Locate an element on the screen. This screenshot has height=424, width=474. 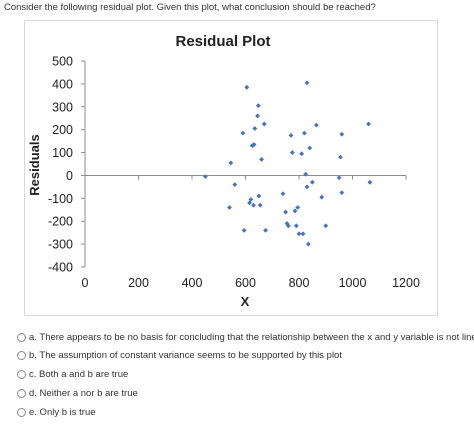
x-tick-label: 200 is located at coordinates (138, 283).